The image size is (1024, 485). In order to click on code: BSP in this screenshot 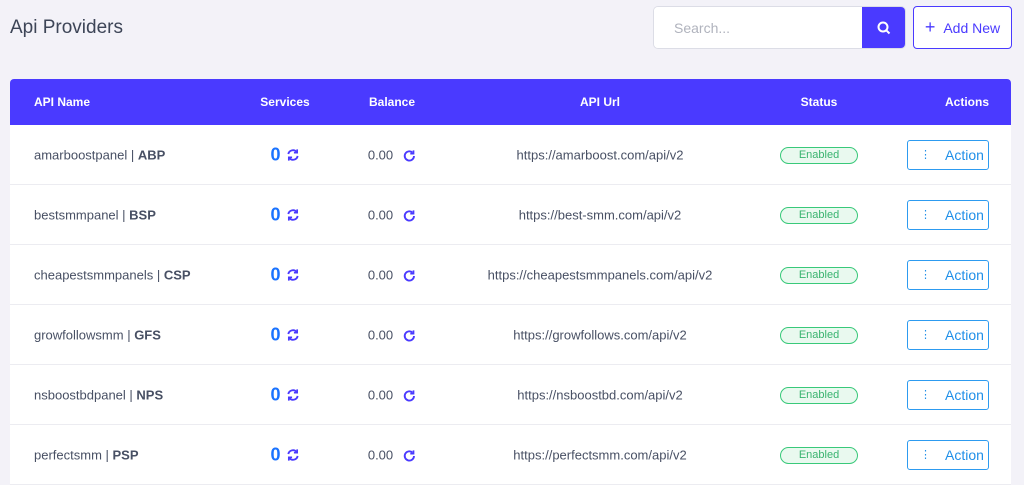, I will do `click(142, 214)`.